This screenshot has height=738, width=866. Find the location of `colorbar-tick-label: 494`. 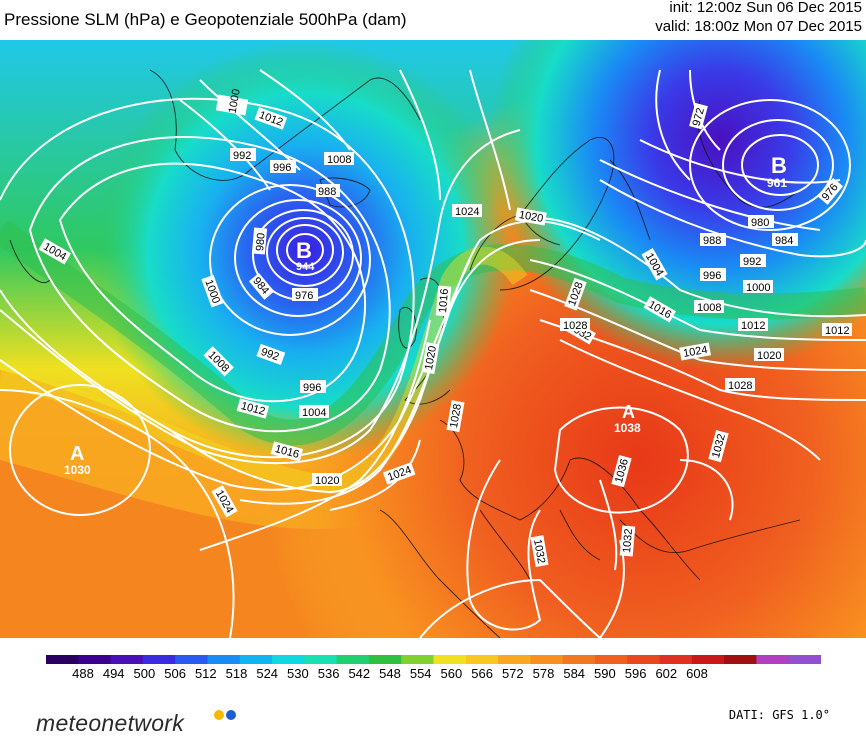

colorbar-tick-label: 494 is located at coordinates (113, 673).